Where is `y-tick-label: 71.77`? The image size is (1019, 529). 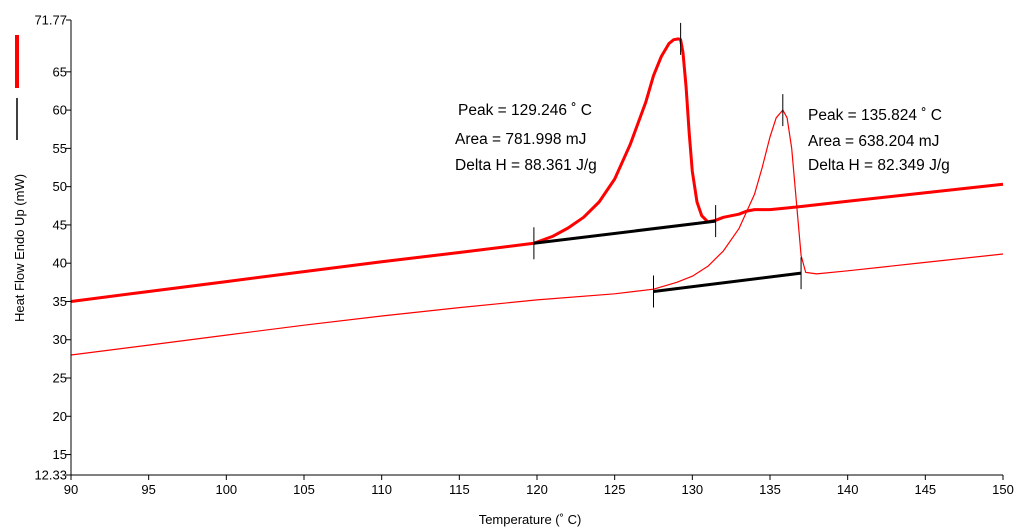
y-tick-label: 71.77 is located at coordinates (50, 20).